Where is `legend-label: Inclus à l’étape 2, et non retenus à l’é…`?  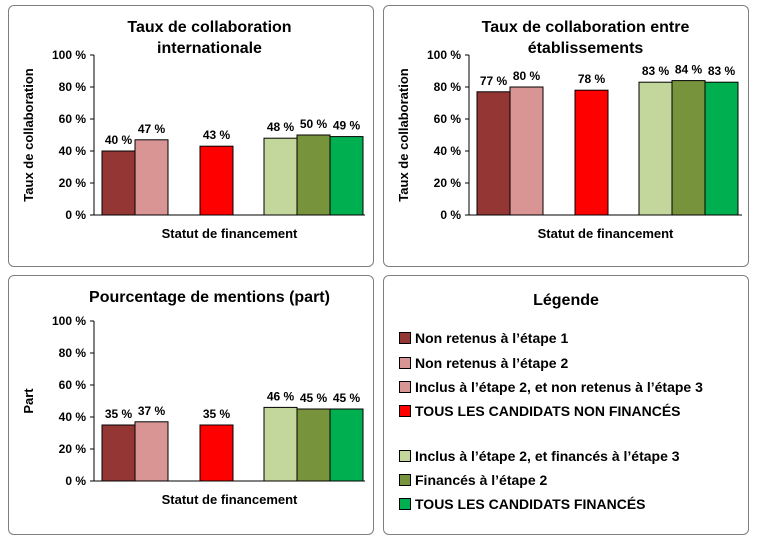 legend-label: Inclus à l’étape 2, et non retenus à l’é… is located at coordinates (559, 387).